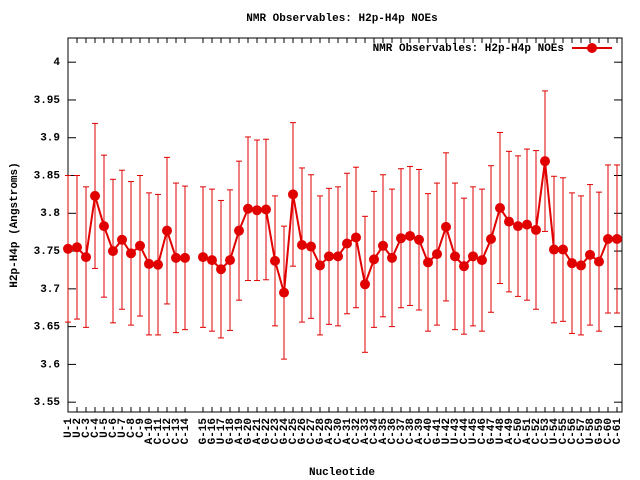 The width and height of the screenshot is (640, 480). I want to click on y-tick-label: 3.75, so click(47, 252).